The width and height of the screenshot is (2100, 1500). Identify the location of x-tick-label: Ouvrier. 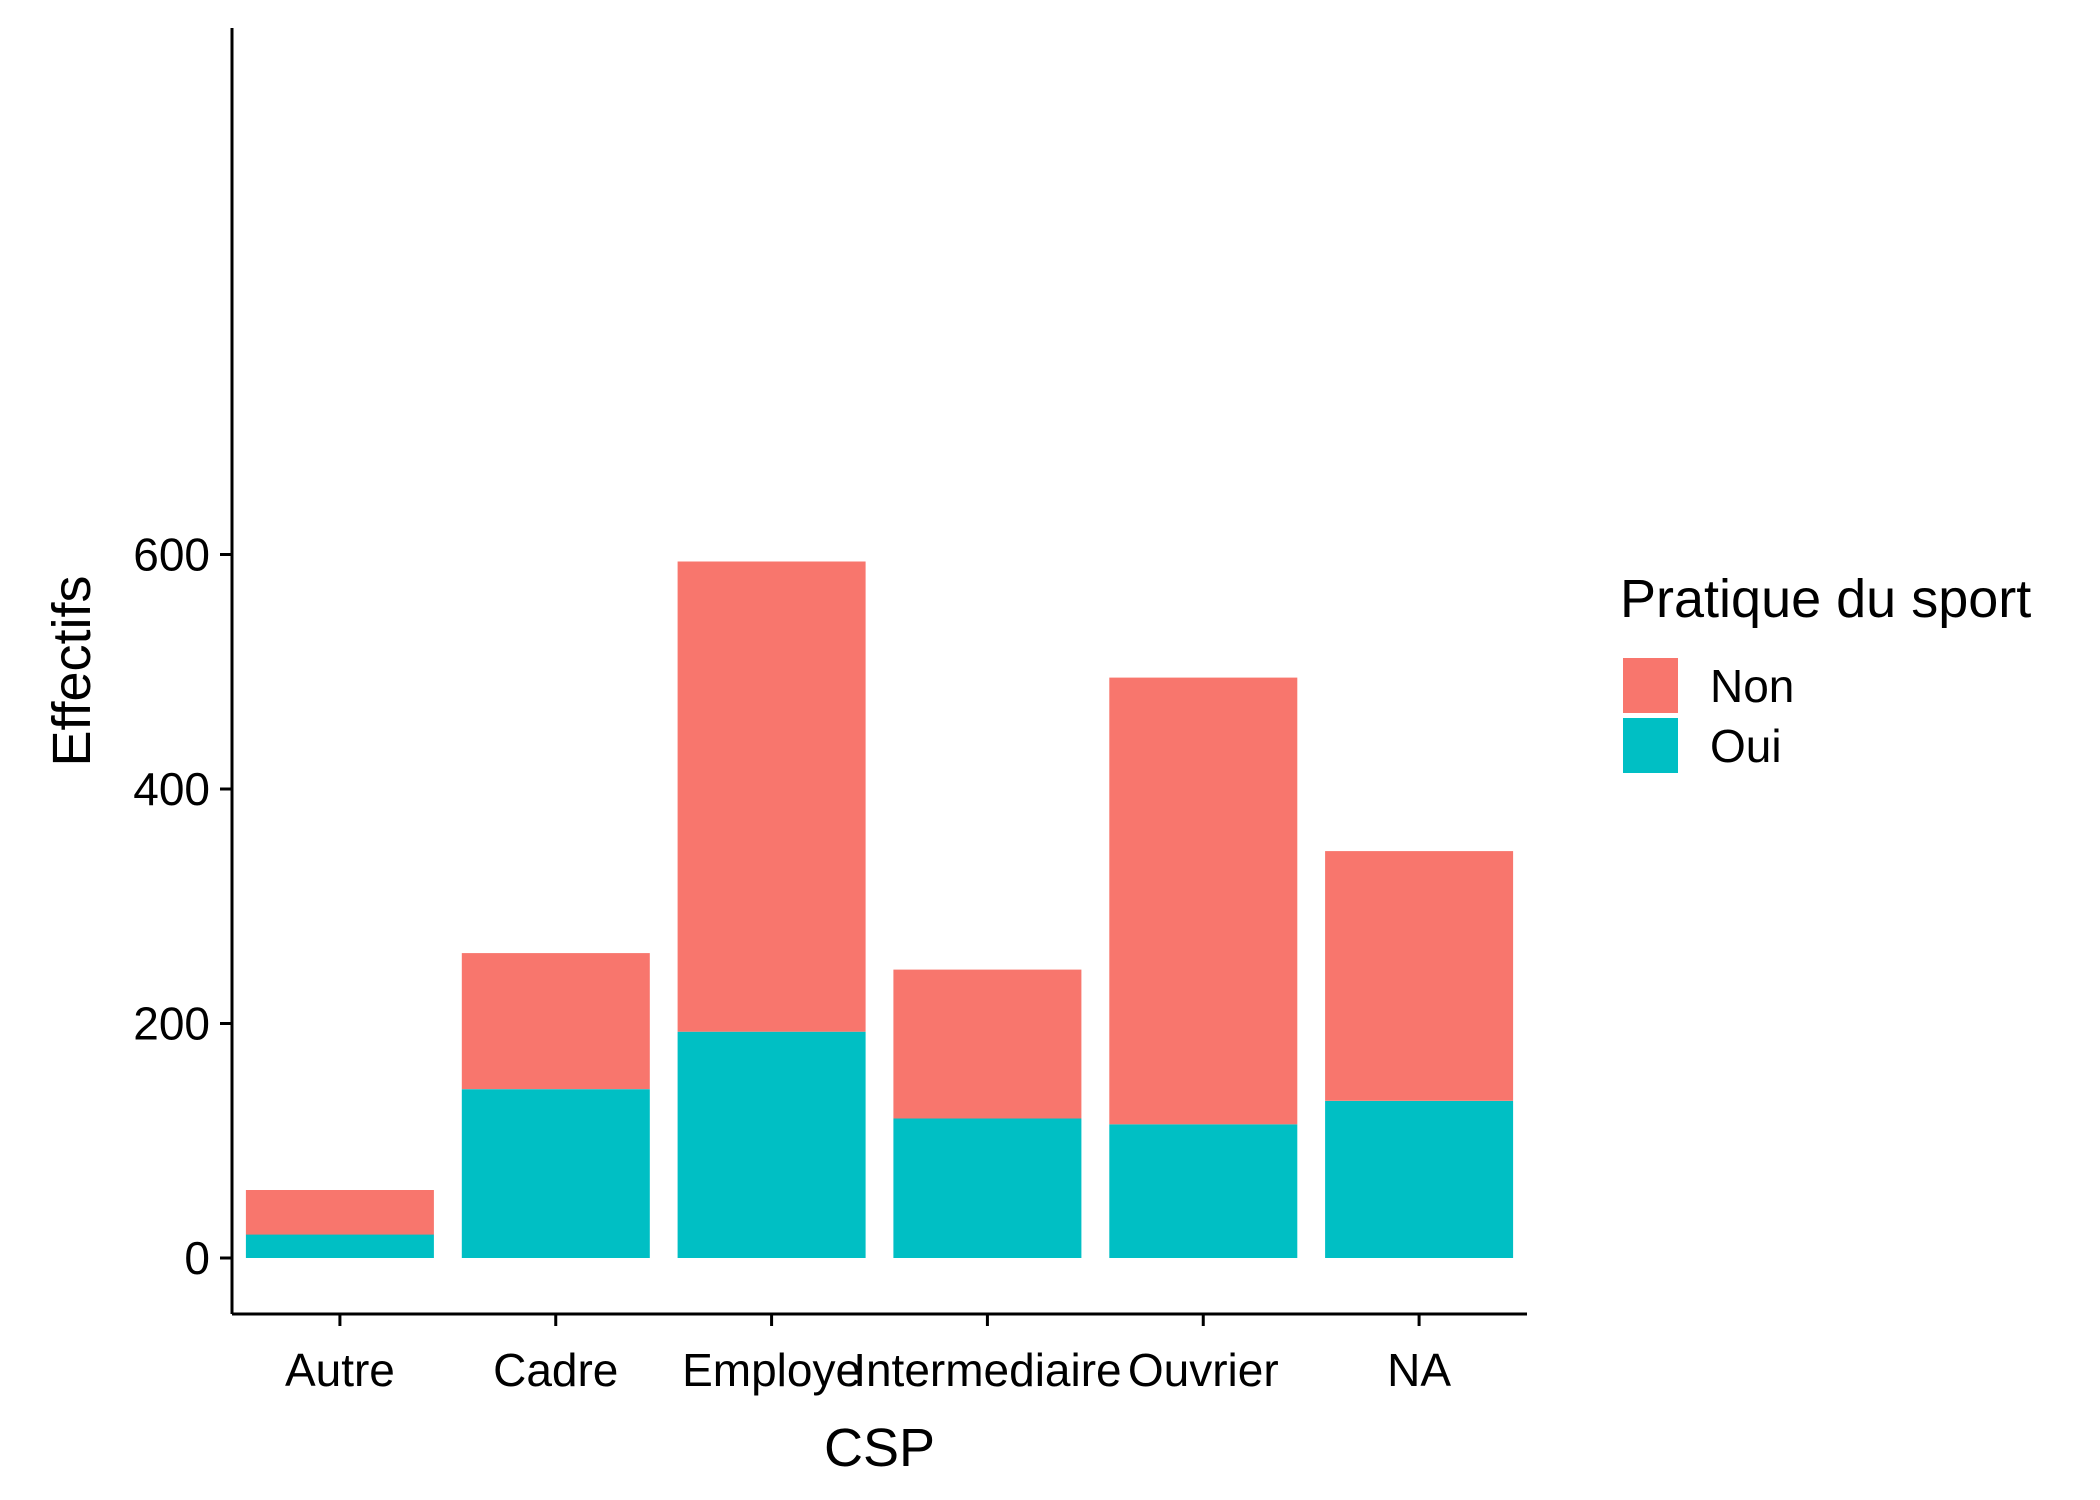
(1203, 1370).